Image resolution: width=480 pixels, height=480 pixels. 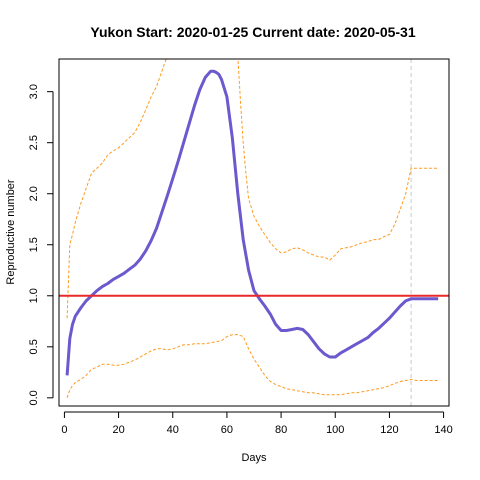 What do you see at coordinates (254, 458) in the screenshot?
I see `x-axis-label: Days` at bounding box center [254, 458].